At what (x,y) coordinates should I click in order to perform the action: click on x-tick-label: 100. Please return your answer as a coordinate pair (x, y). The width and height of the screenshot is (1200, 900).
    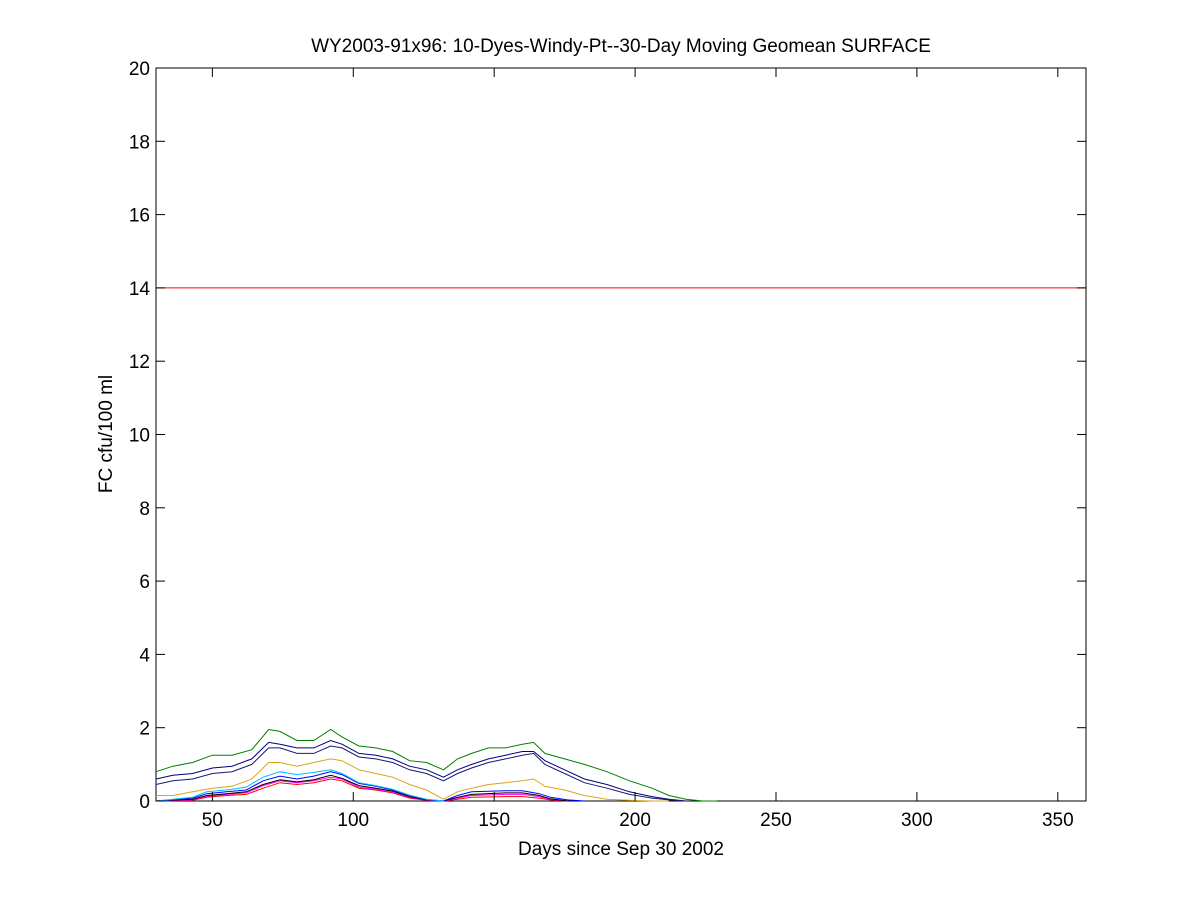
    Looking at the image, I should click on (353, 820).